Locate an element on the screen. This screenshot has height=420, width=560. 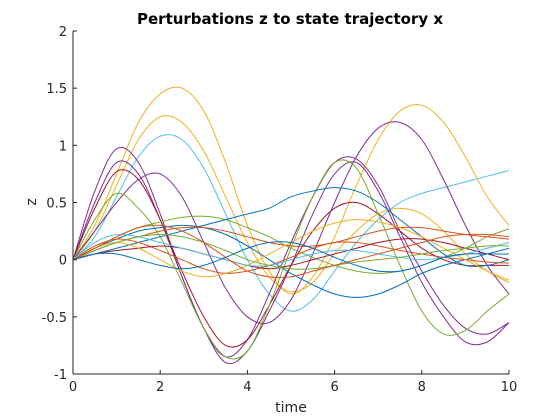
y-tick-label-0: -1 is located at coordinates (60, 375).